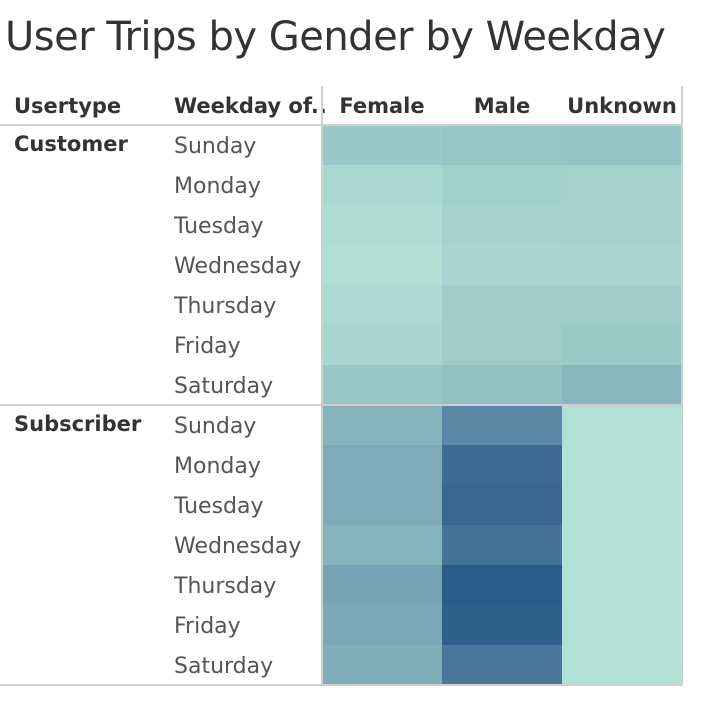 Image resolution: width=720 pixels, height=713 pixels. What do you see at coordinates (223, 386) in the screenshot?
I see `weekday-label-customer-saturday: Saturday` at bounding box center [223, 386].